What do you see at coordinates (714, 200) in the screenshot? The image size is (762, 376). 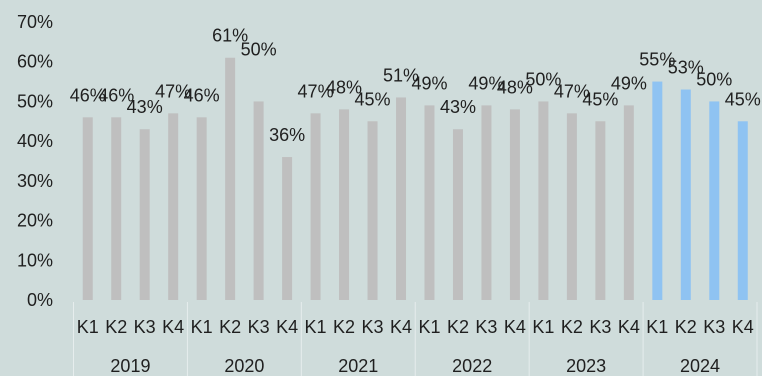 I see `bar-2024-k3` at bounding box center [714, 200].